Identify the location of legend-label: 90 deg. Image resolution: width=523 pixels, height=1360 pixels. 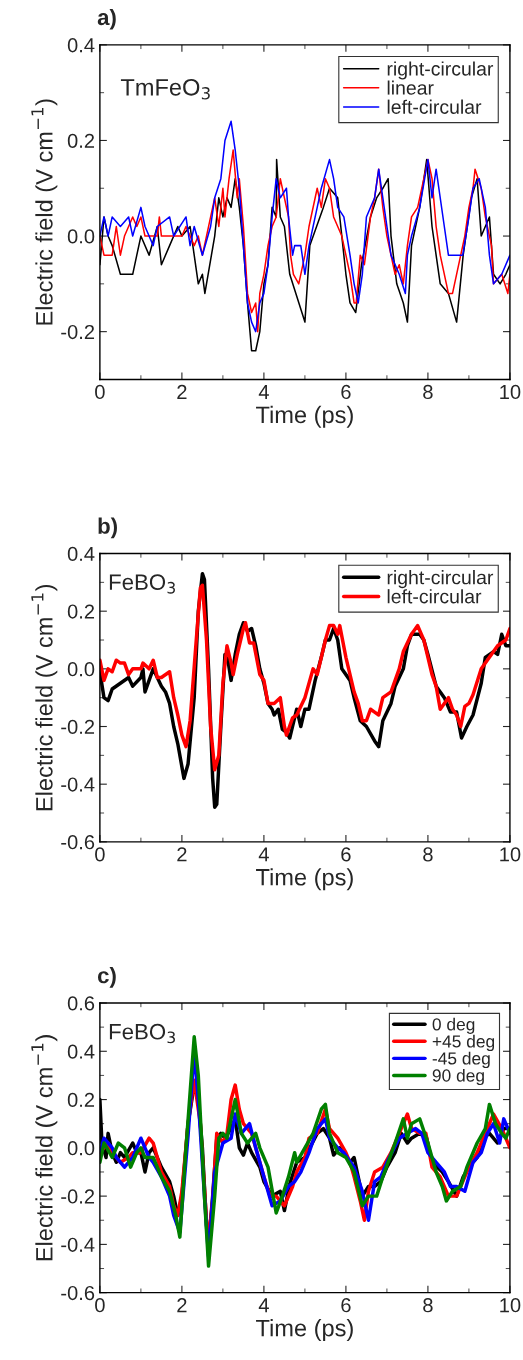
(458, 1077).